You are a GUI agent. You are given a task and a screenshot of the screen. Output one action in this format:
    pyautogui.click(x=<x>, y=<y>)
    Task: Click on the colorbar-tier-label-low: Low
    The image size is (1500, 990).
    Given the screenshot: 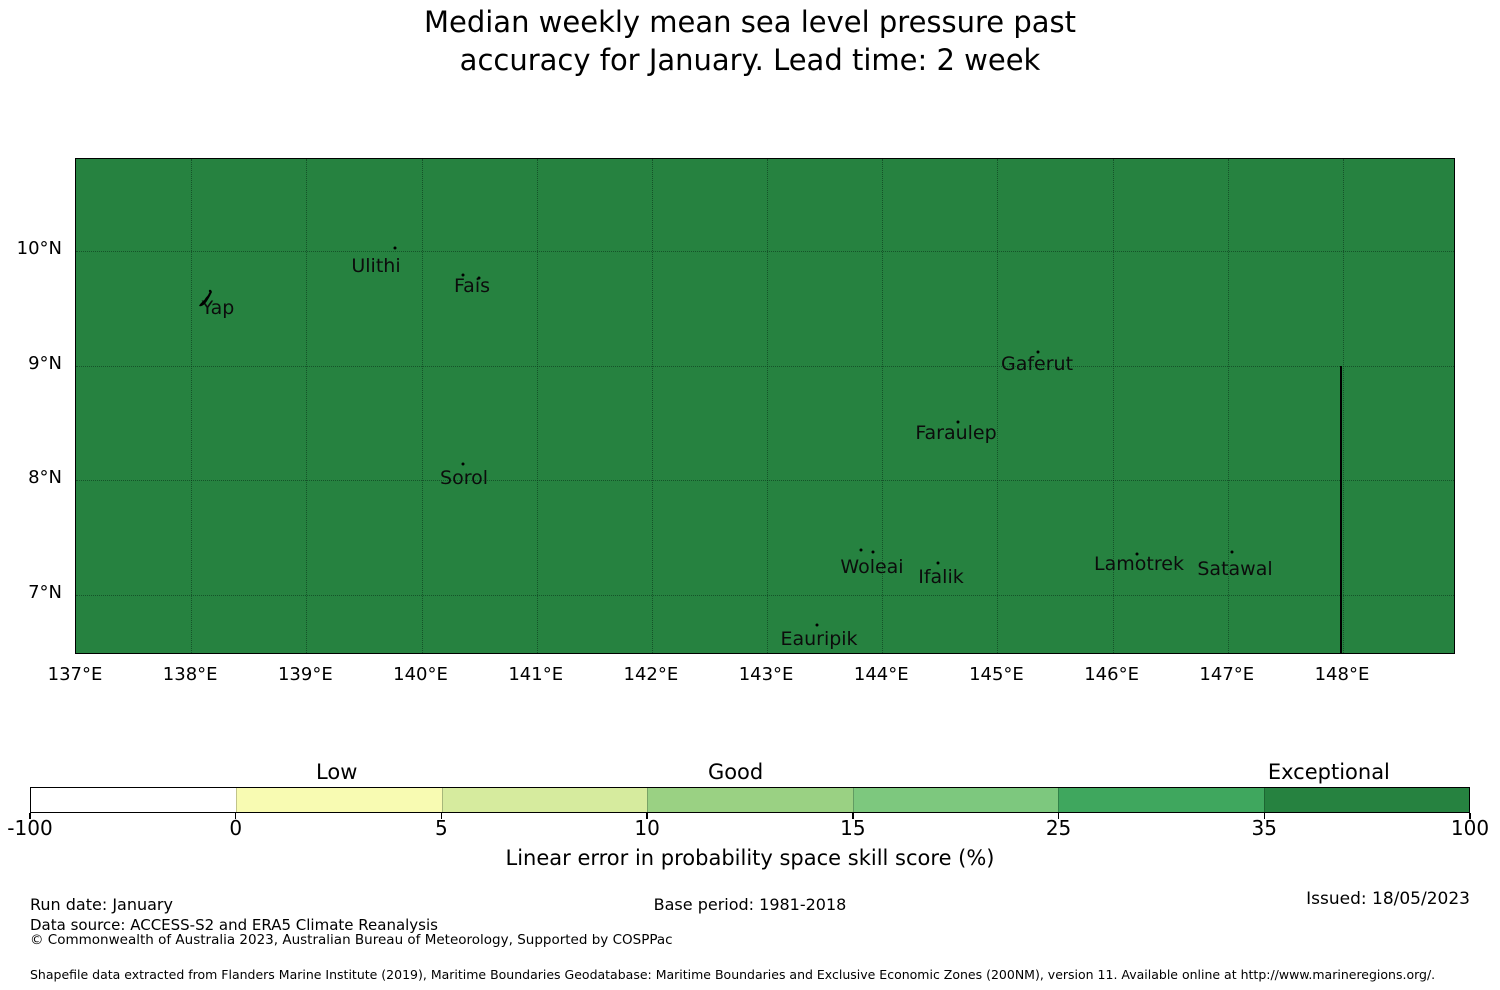 What is the action you would take?
    pyautogui.click(x=337, y=772)
    